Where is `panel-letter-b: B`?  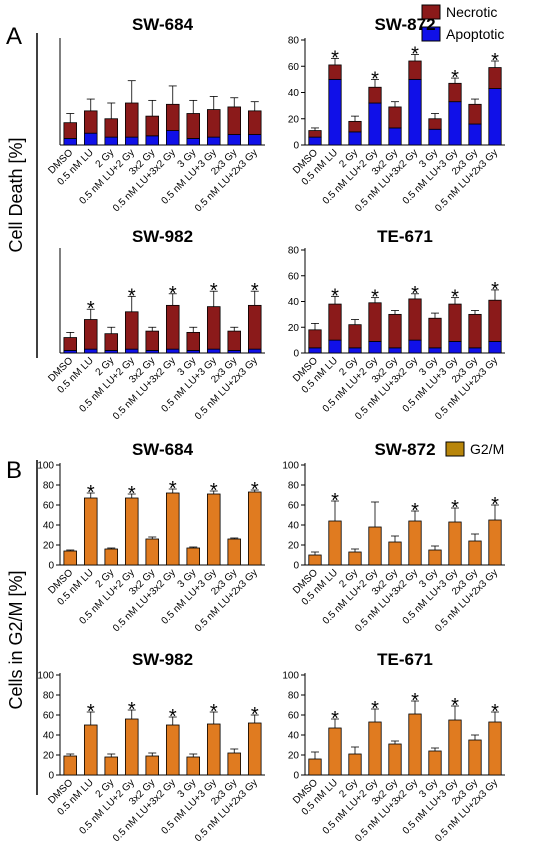
panel-letter-b: B is located at coordinates (14, 470).